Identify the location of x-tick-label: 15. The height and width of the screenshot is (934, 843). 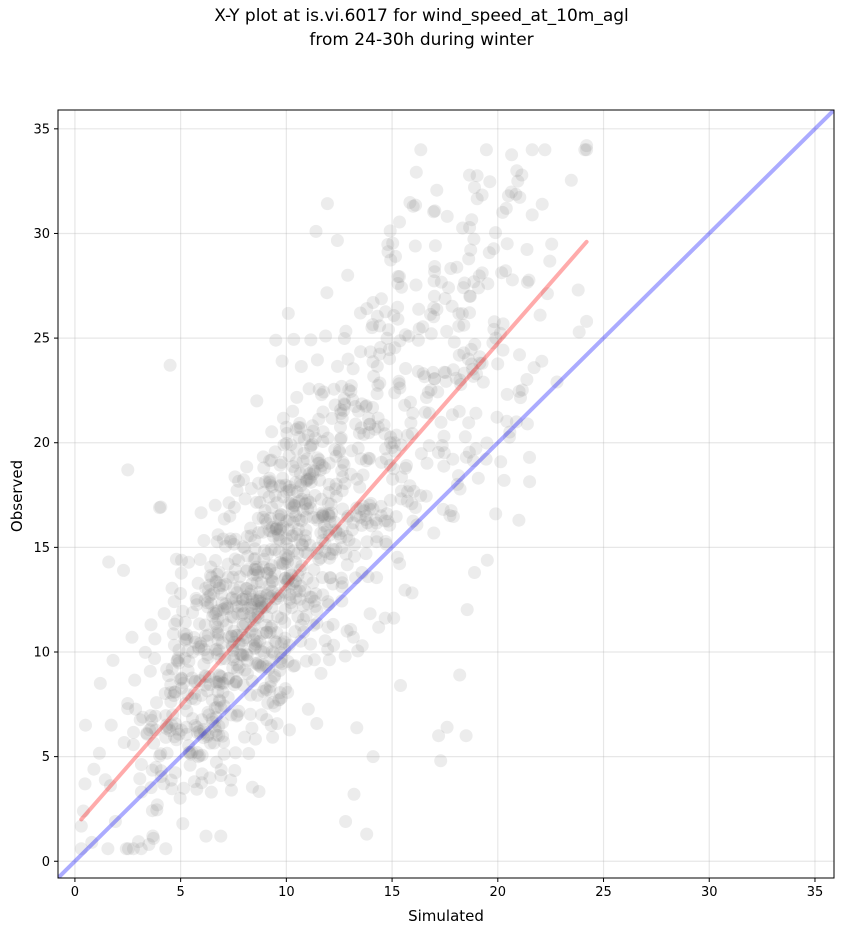
(392, 892).